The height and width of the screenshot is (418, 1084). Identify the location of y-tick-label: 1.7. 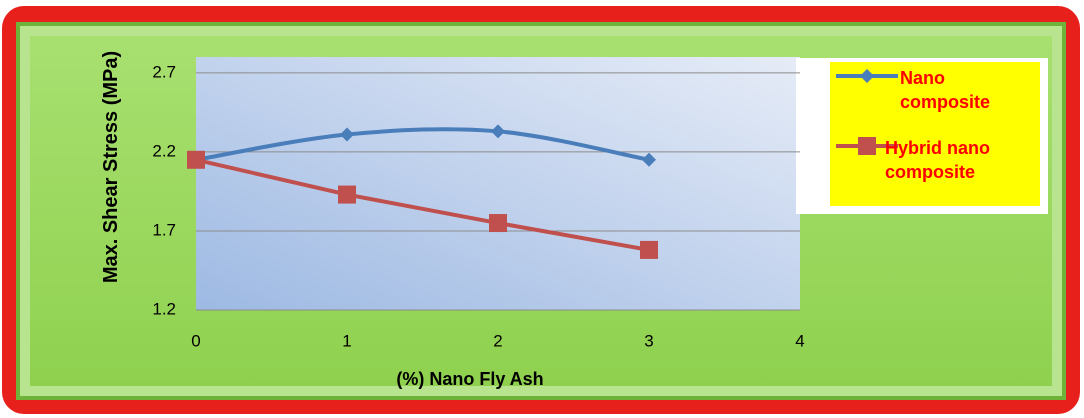
(164, 229).